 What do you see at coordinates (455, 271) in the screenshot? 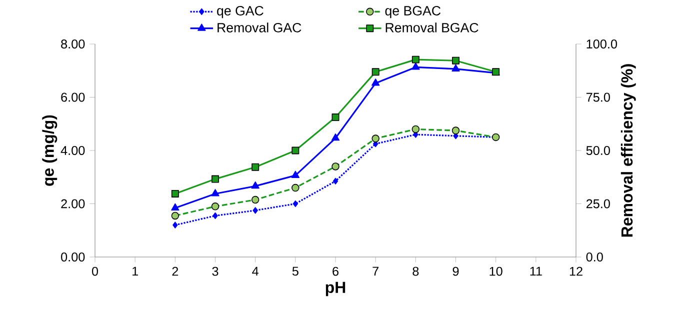
I see `x-tick-label: 9` at bounding box center [455, 271].